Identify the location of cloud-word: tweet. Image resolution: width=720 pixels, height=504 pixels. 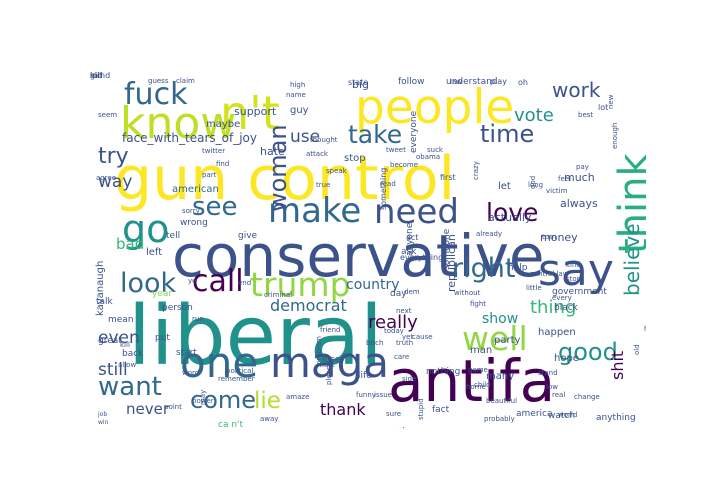
(396, 150).